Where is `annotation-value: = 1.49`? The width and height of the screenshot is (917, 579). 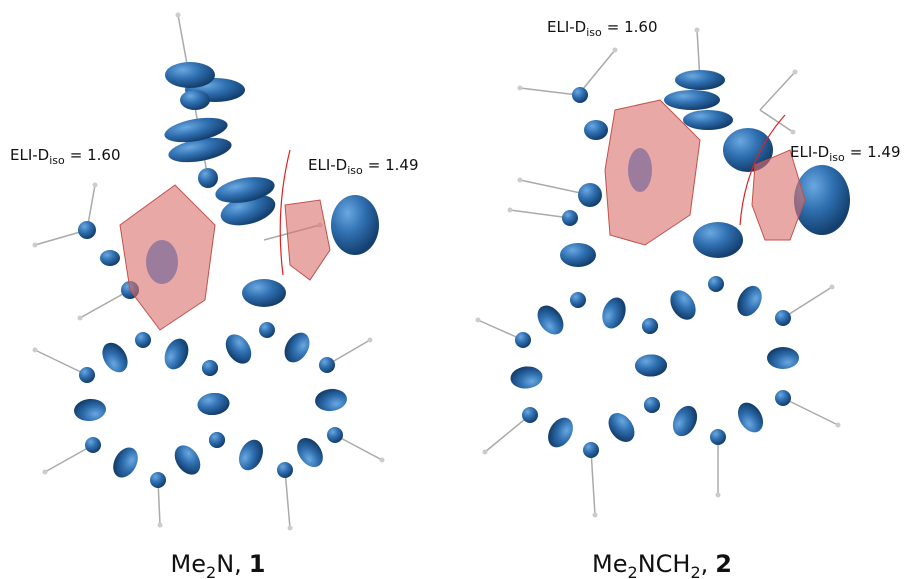
annotation-value: = 1.49 is located at coordinates (875, 152).